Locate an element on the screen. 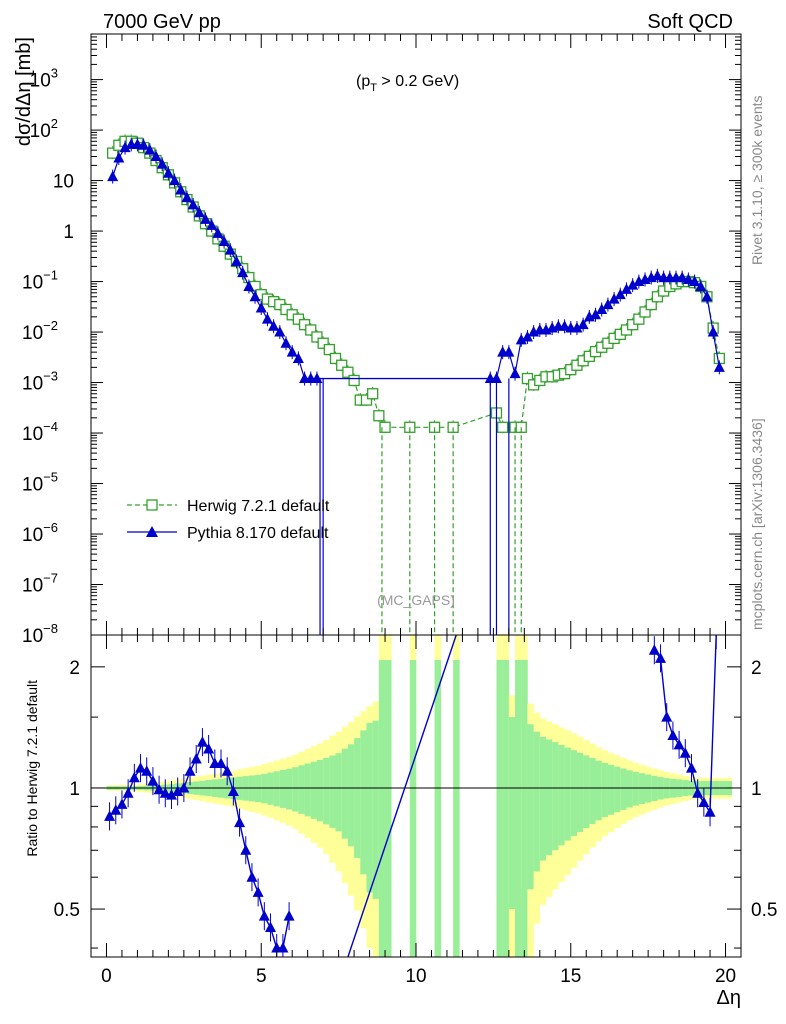 This screenshot has height=1024, width=786. rivet-label: Rivet 3.1.10, ≥ 300k events is located at coordinates (757, 180).